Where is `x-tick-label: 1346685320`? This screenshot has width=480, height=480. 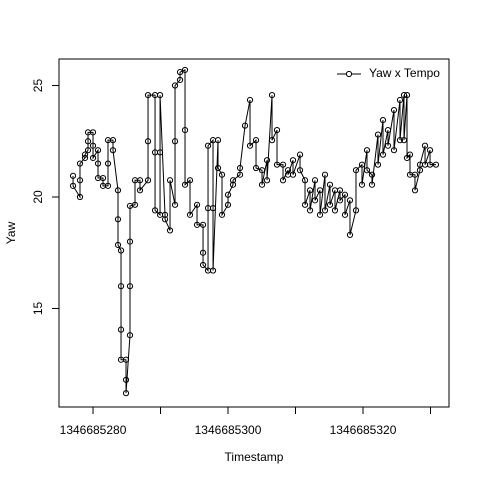 x-tick-label: 1346685320 is located at coordinates (363, 430).